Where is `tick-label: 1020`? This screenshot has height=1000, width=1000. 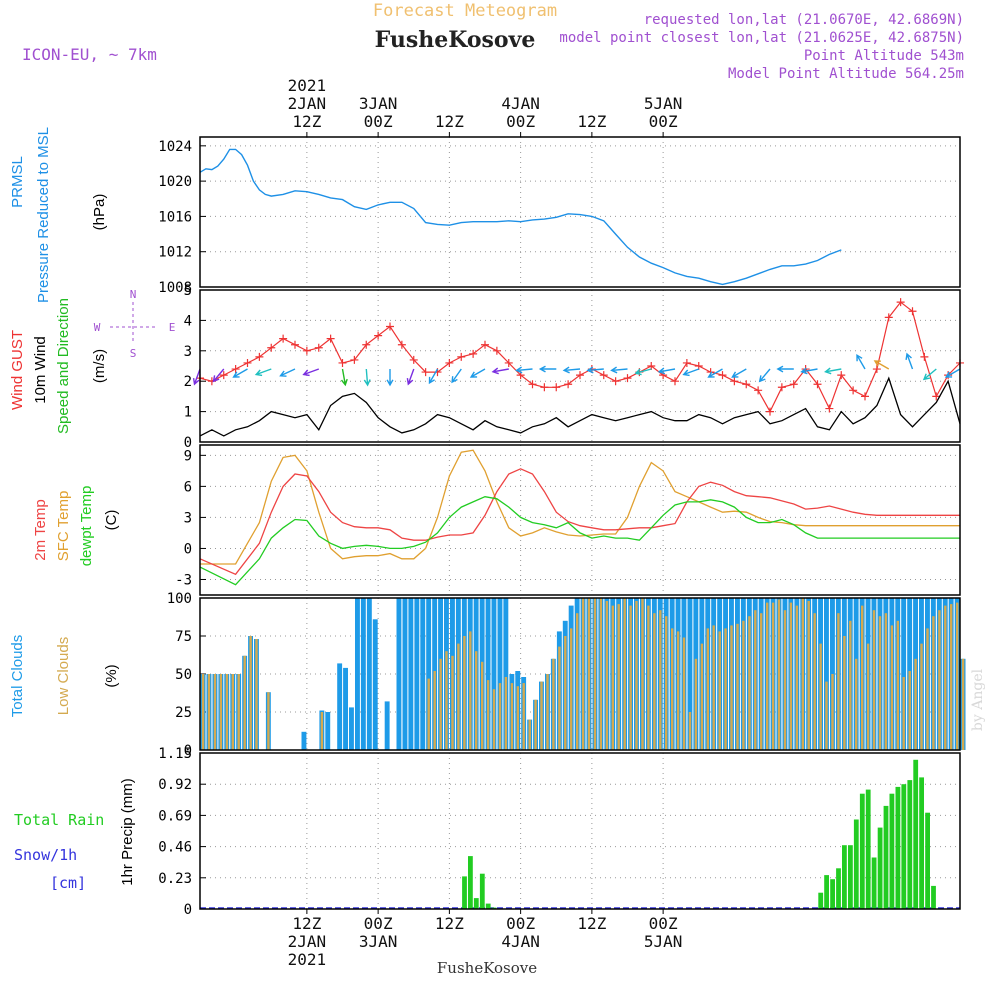 tick-label: 1020 is located at coordinates (175, 182).